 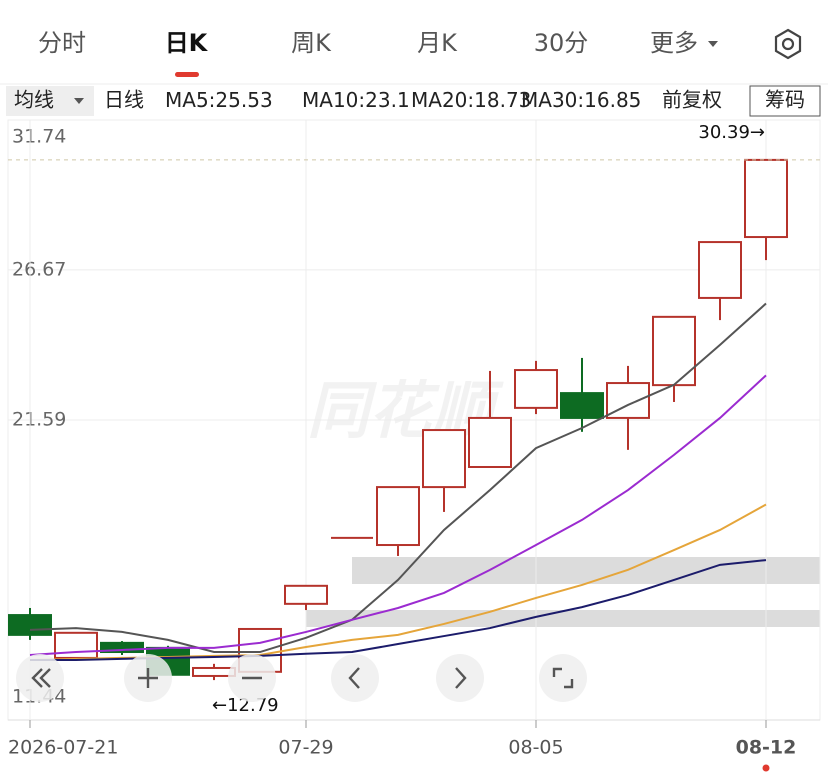 What do you see at coordinates (549, 100) in the screenshot?
I see `legend-name: MA30` at bounding box center [549, 100].